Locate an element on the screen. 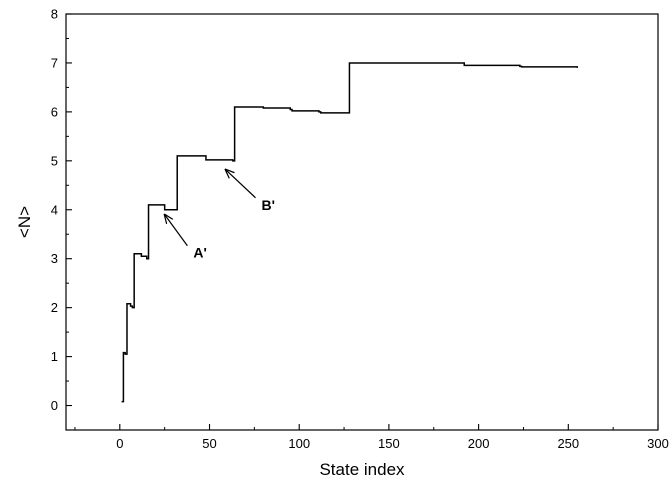 This screenshot has width=670, height=487. y-tick-label: 7 is located at coordinates (54, 62).